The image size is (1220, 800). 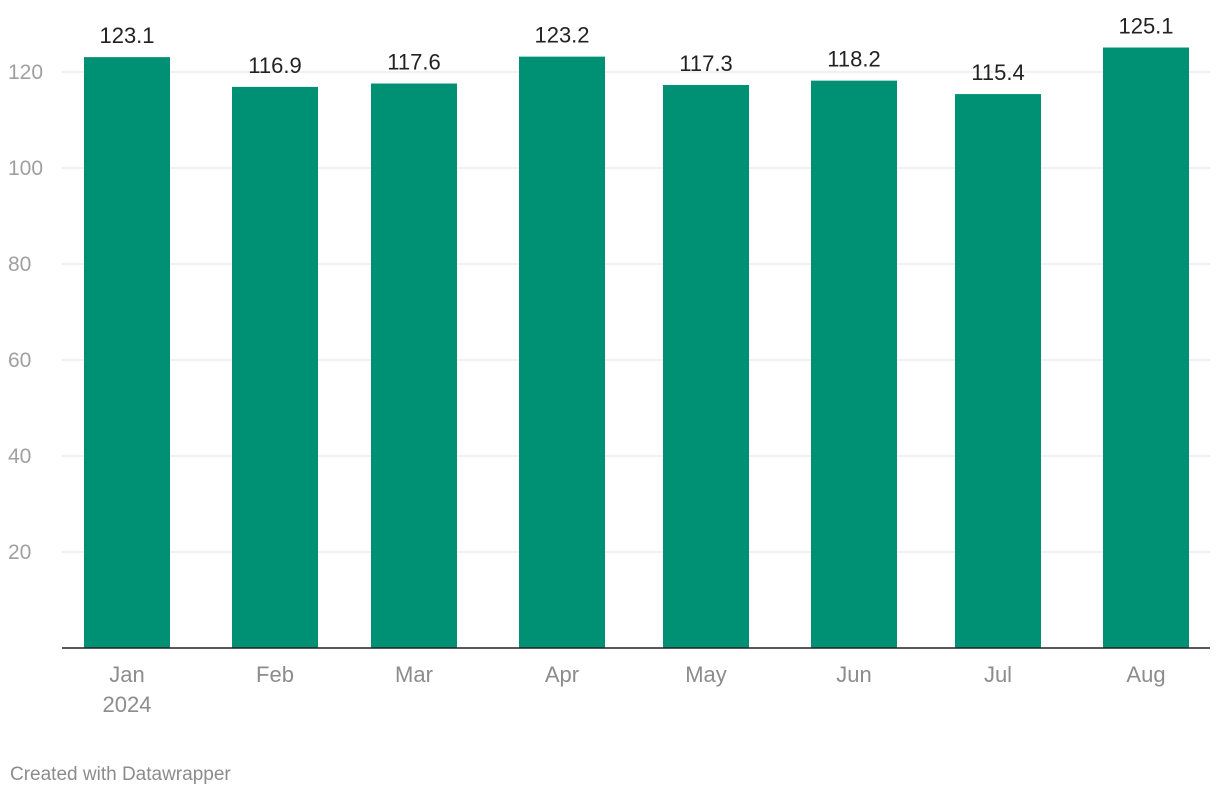 What do you see at coordinates (706, 366) in the screenshot?
I see `bar-may` at bounding box center [706, 366].